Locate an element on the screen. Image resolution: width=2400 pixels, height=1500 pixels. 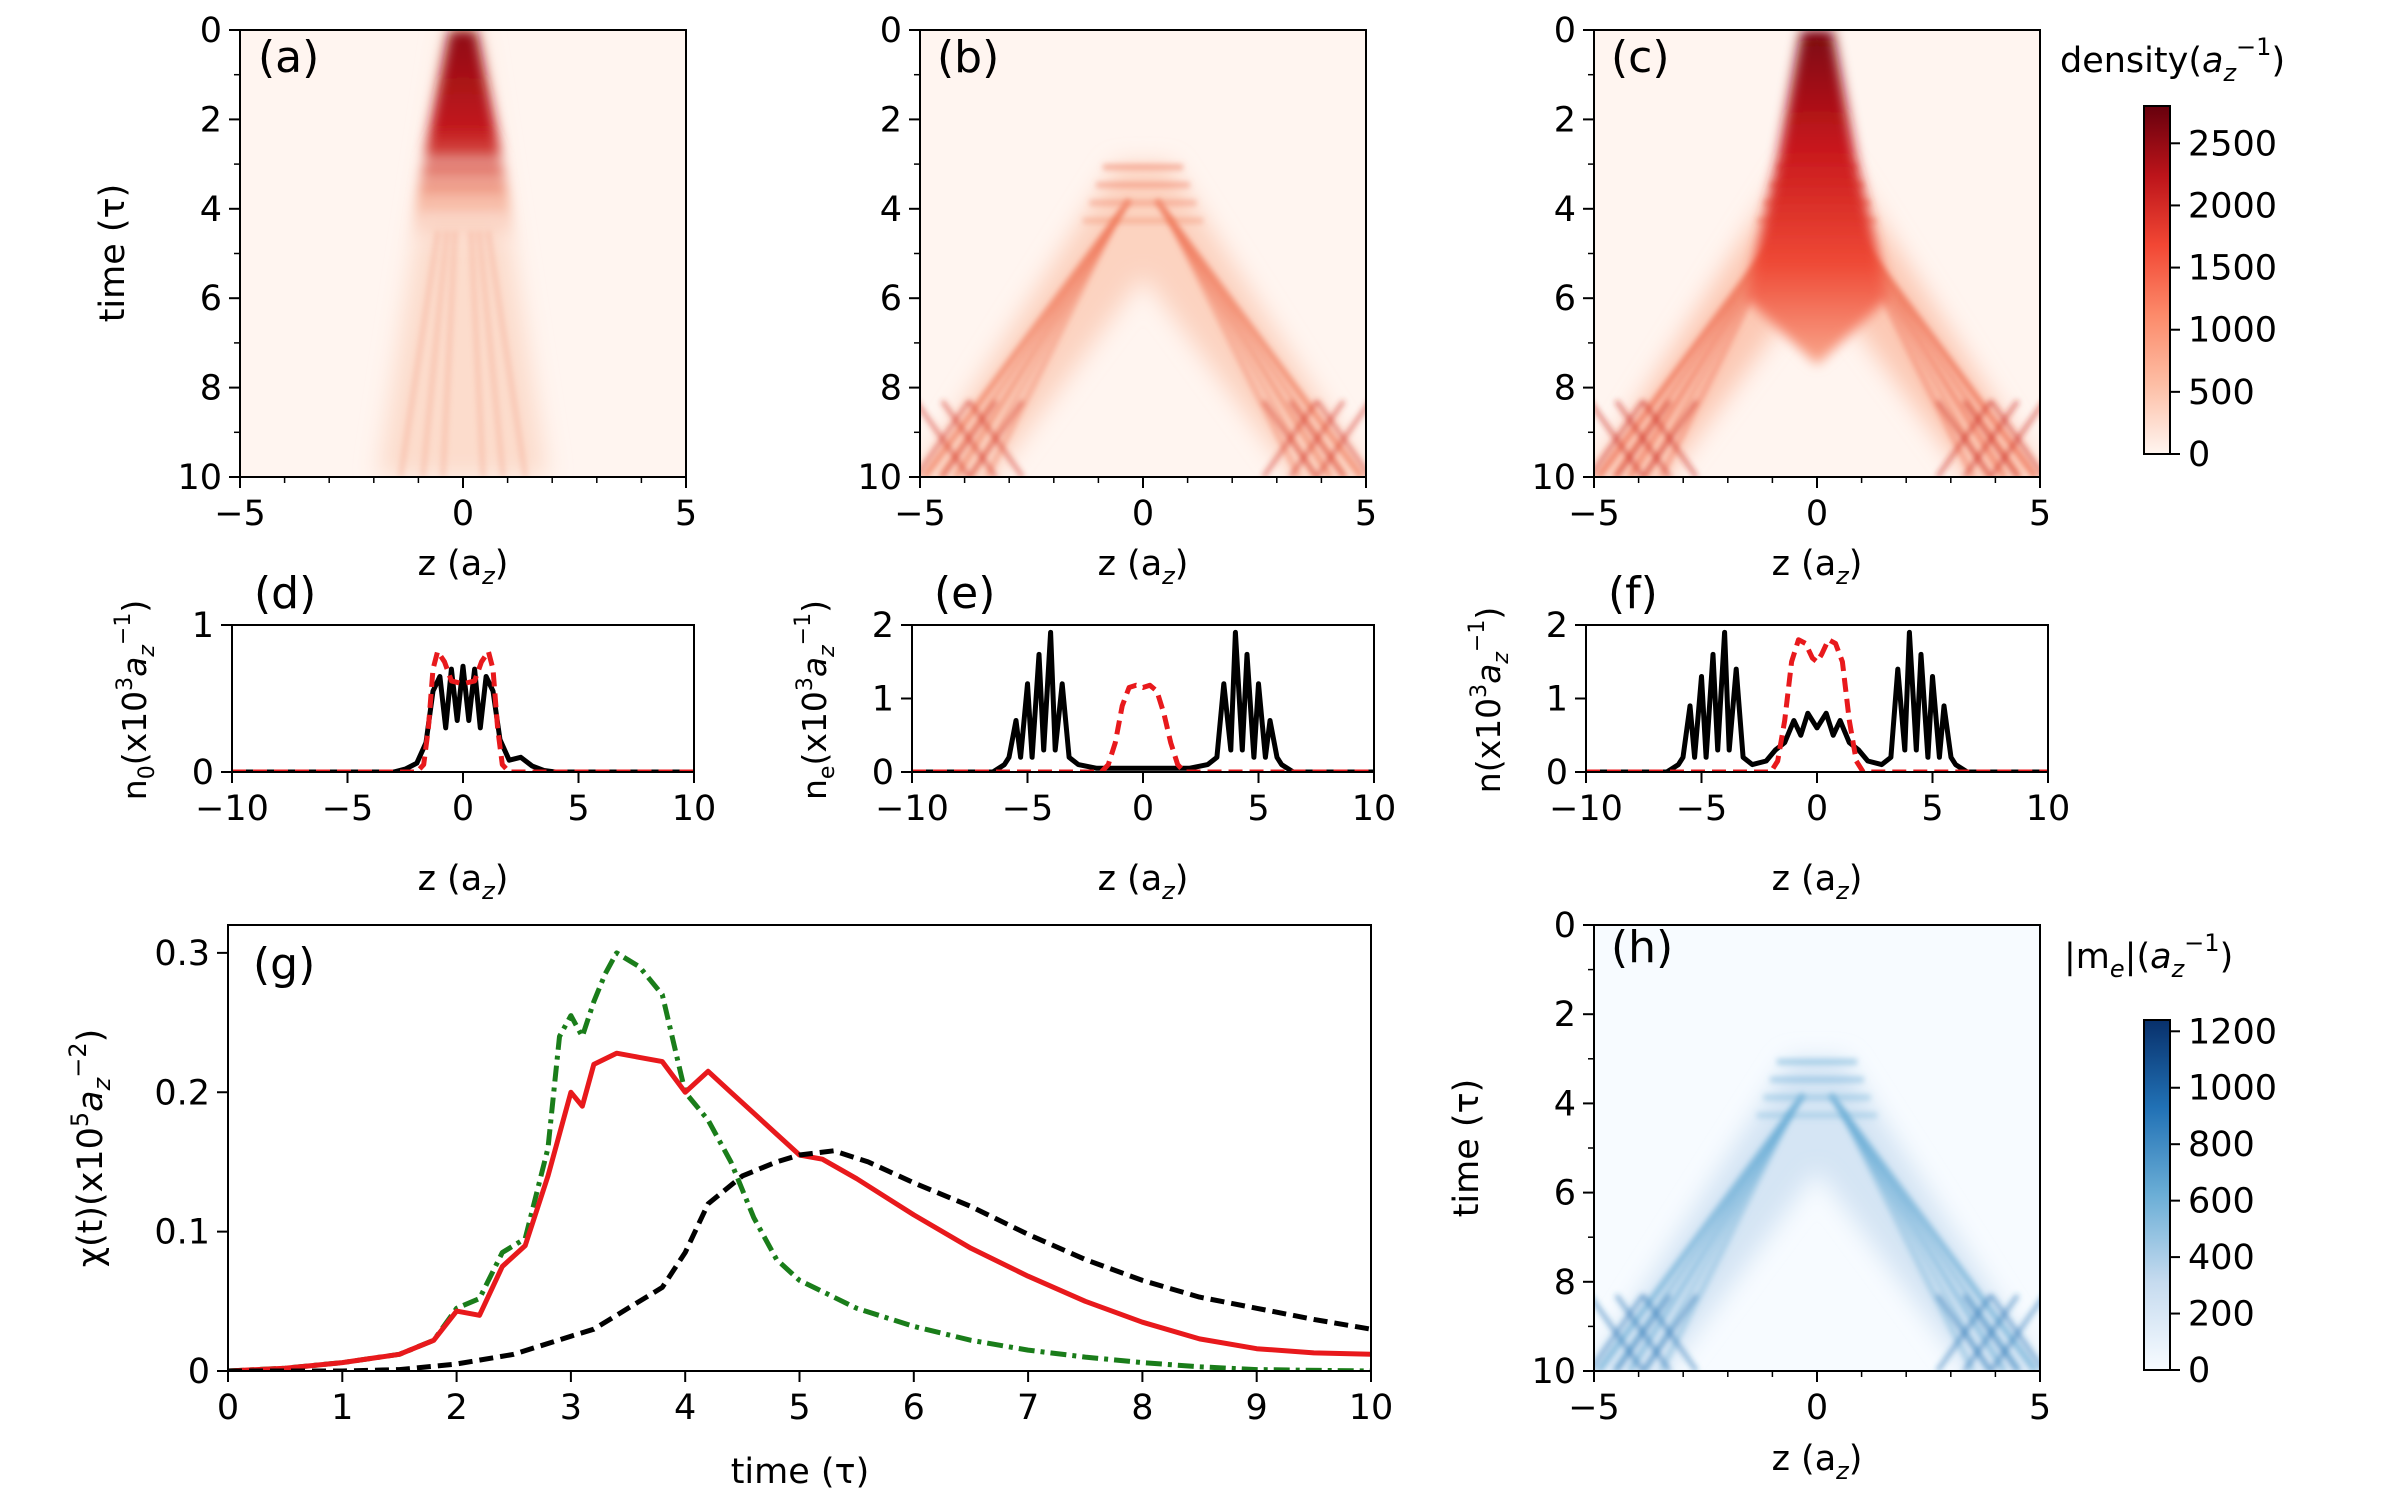
axes-frame-f is located at coordinates (1817, 698).